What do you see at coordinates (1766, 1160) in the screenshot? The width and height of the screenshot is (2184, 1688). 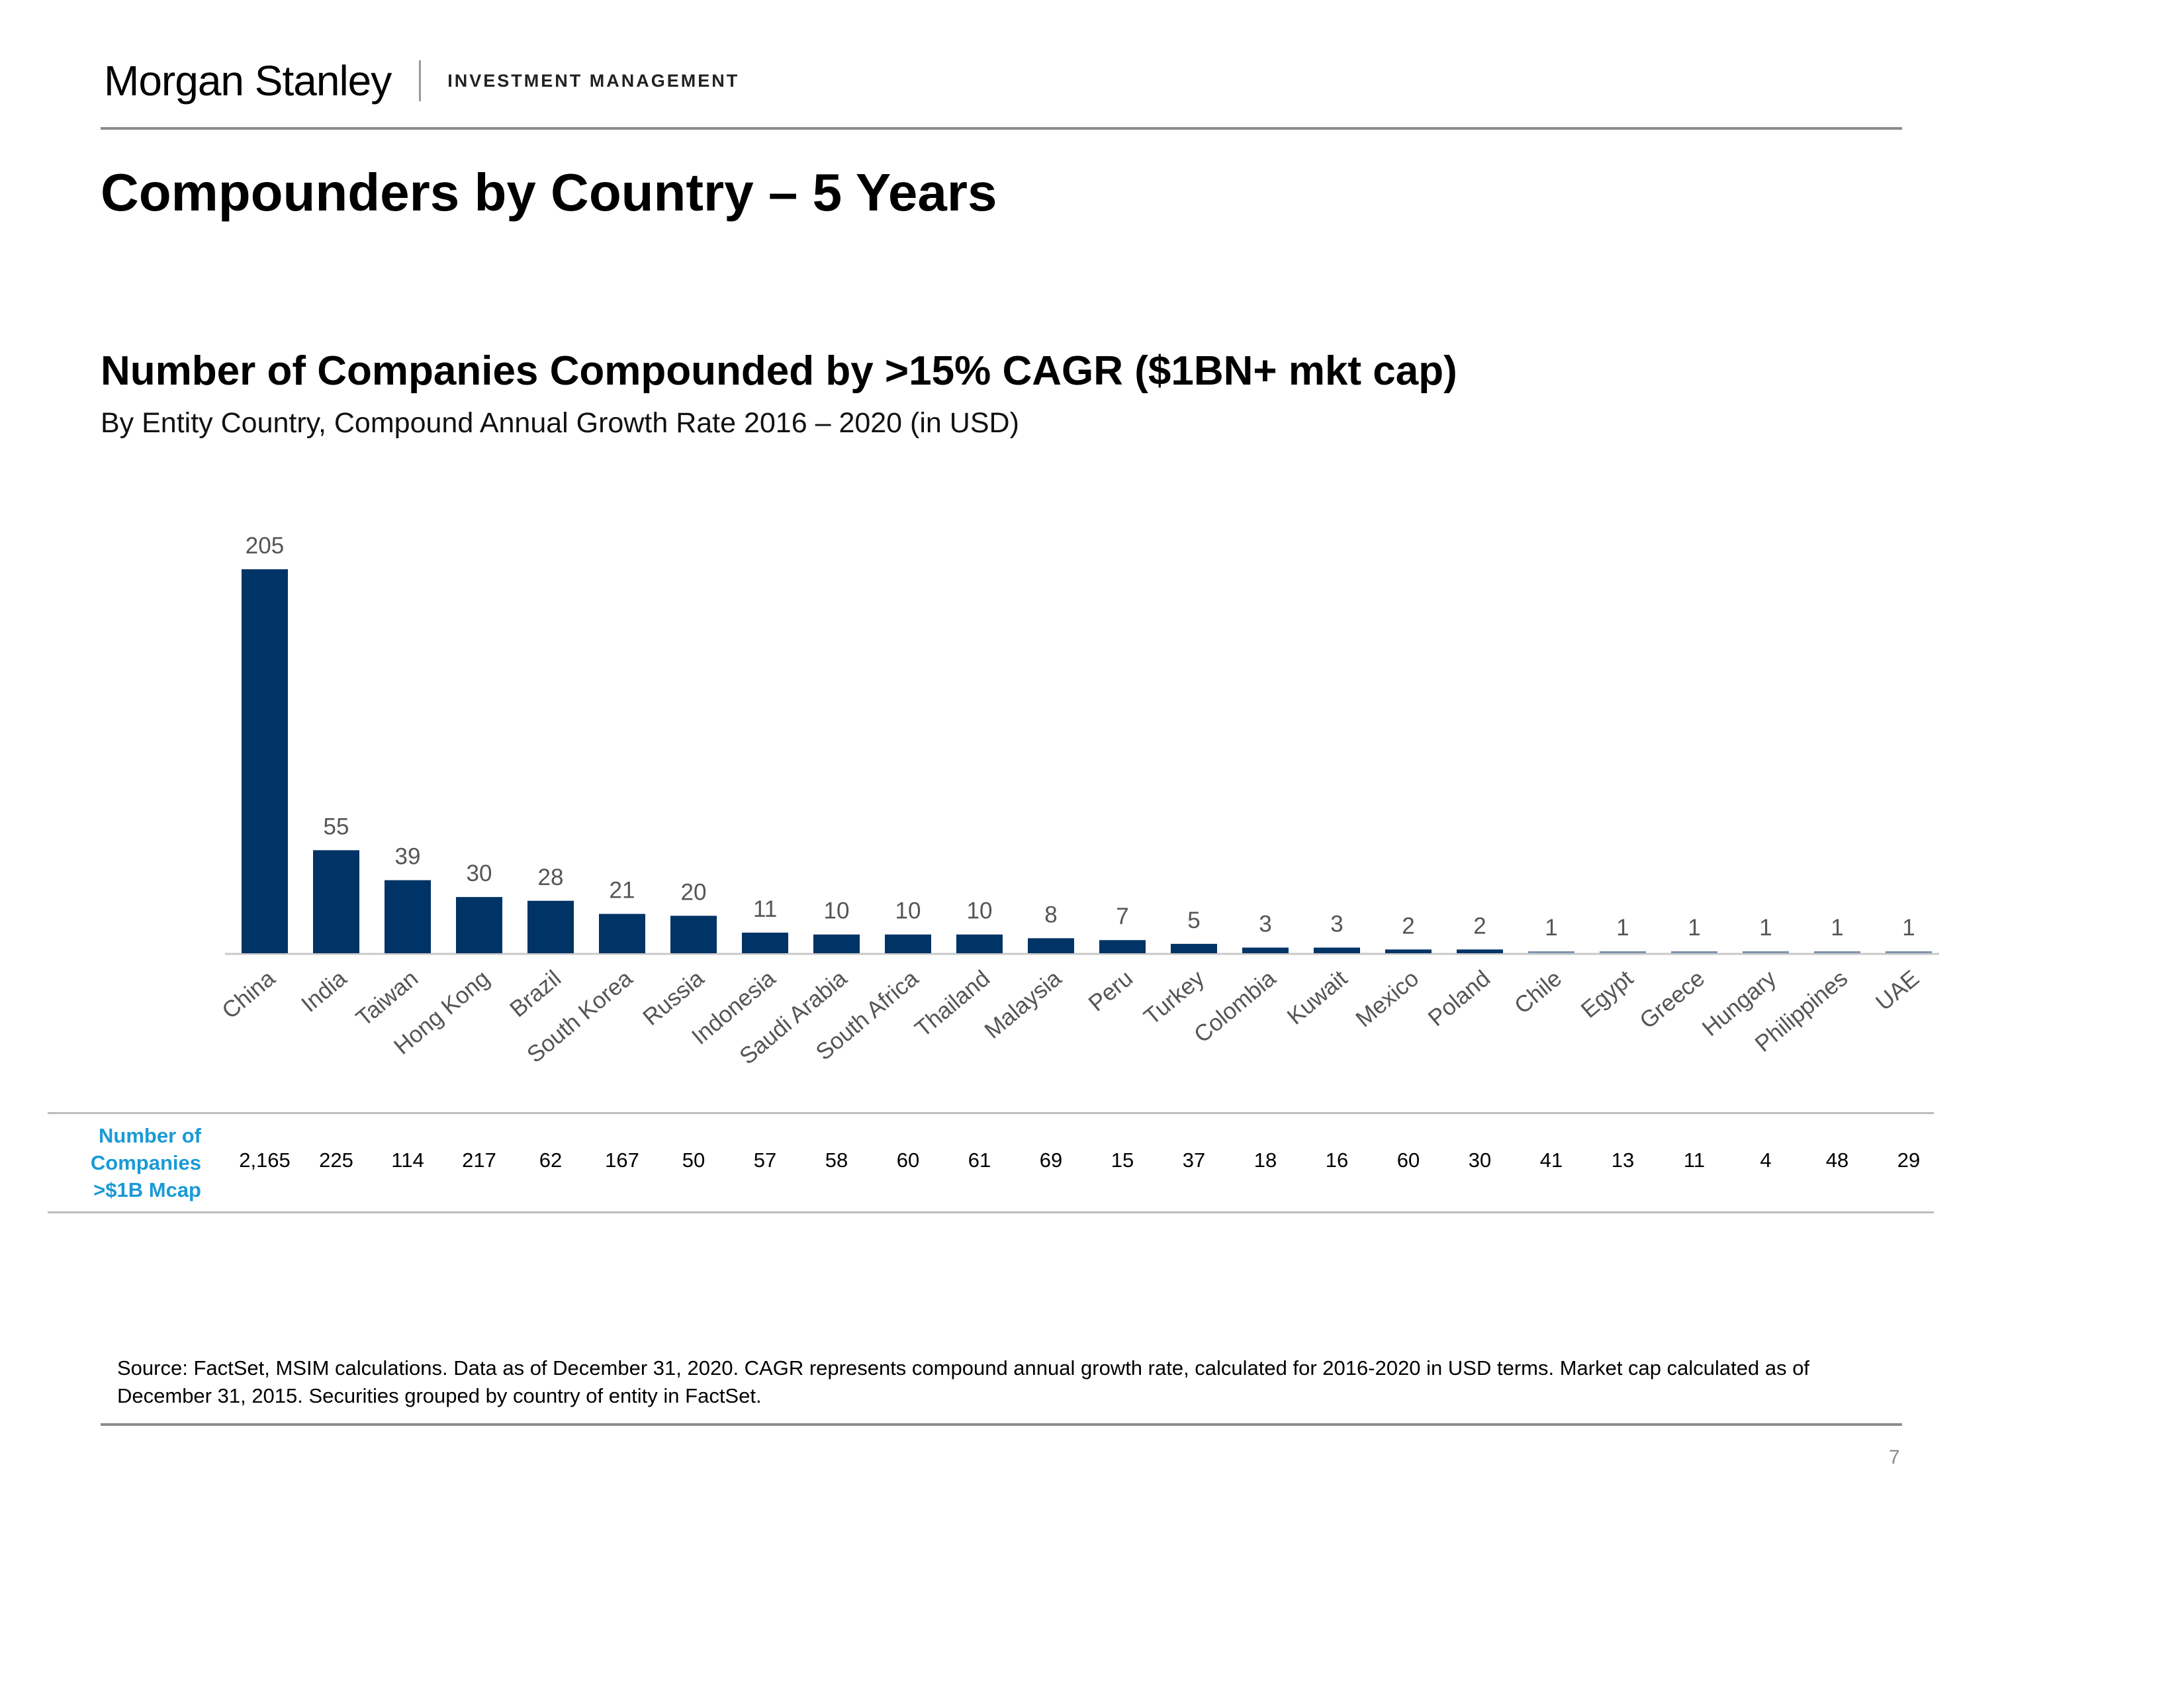 I see `table-cell: 4` at bounding box center [1766, 1160].